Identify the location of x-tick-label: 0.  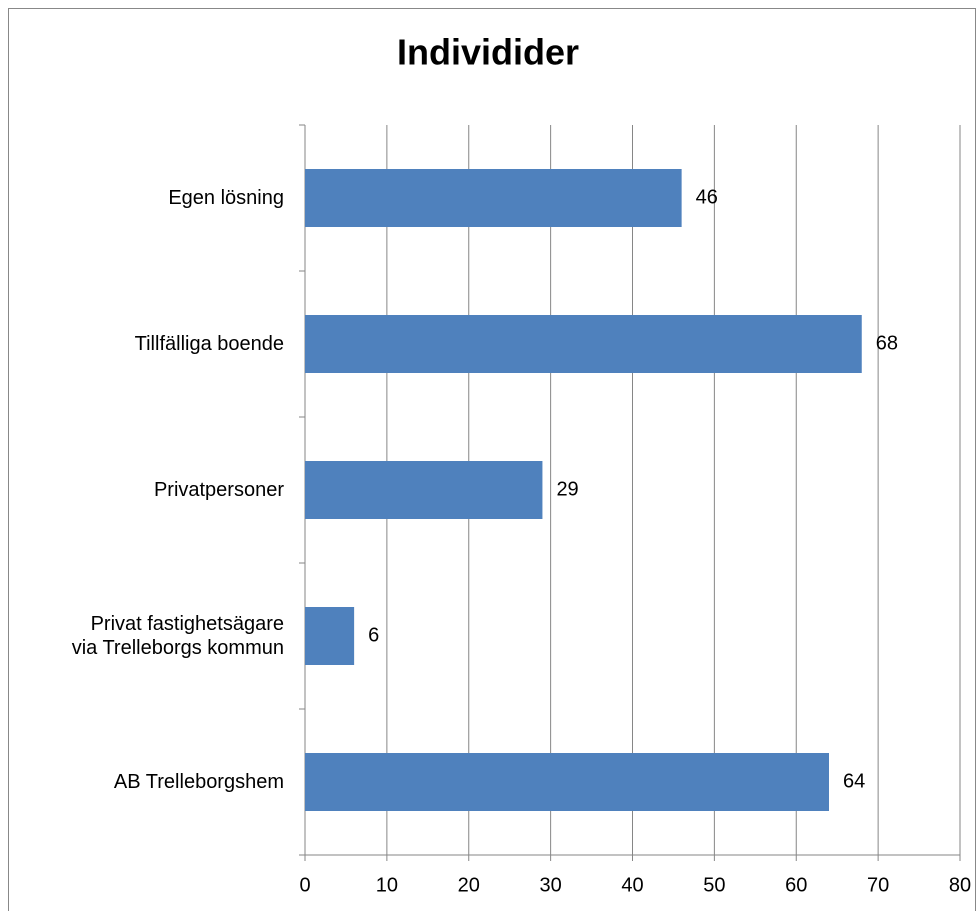
(304, 885).